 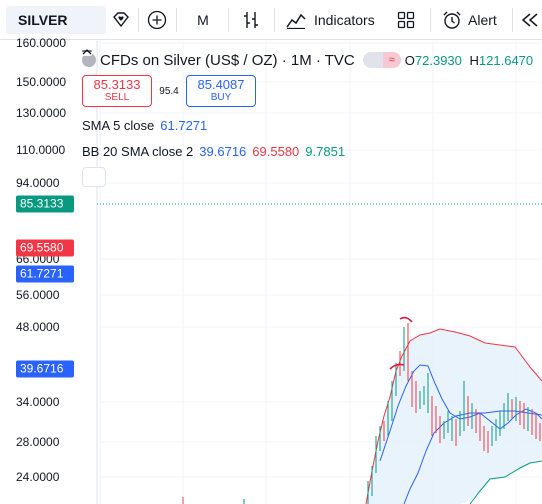 I want to click on sell-button: 85.3133 SELL, so click(x=117, y=91).